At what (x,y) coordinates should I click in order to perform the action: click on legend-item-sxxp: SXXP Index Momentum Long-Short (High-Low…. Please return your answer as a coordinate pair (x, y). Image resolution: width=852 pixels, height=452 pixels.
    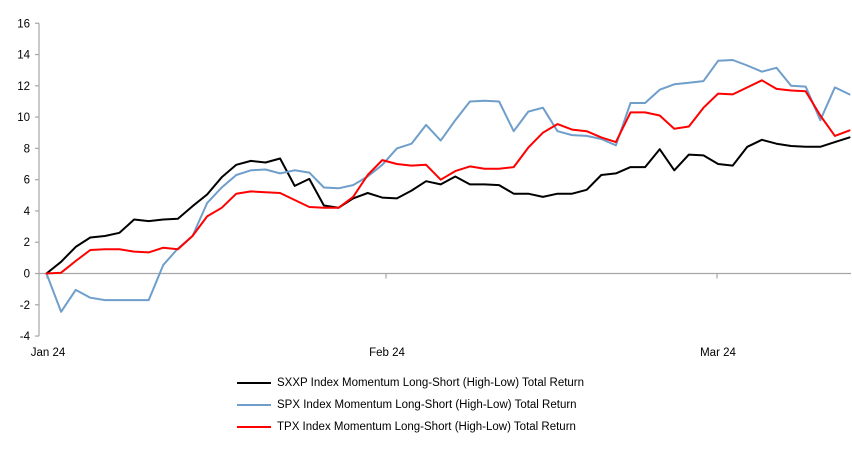
    Looking at the image, I should click on (410, 383).